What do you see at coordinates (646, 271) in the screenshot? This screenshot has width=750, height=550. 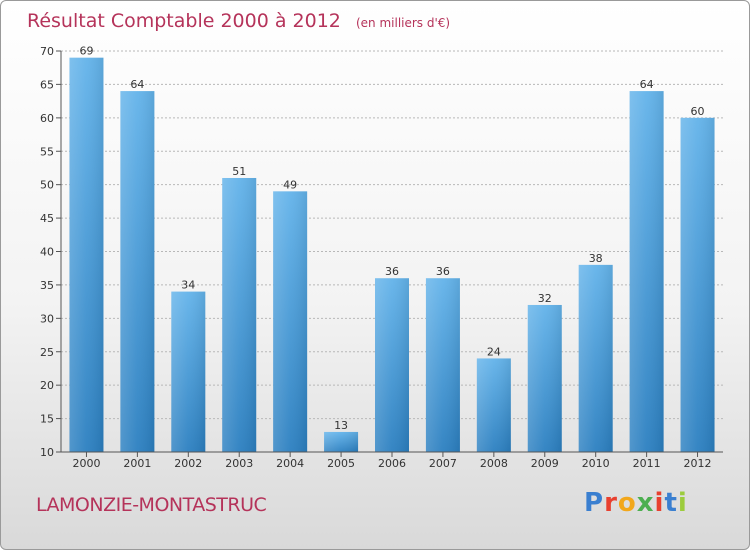 I see `bar-shine-2011` at bounding box center [646, 271].